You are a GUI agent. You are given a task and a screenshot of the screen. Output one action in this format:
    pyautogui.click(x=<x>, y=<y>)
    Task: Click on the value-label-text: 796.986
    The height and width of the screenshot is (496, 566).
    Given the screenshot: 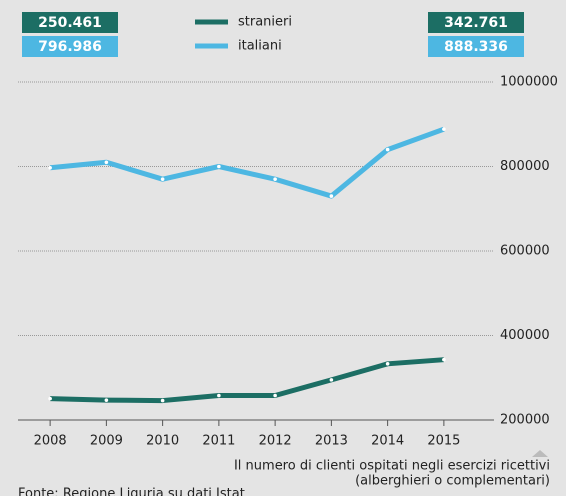 What is the action you would take?
    pyautogui.click(x=70, y=47)
    